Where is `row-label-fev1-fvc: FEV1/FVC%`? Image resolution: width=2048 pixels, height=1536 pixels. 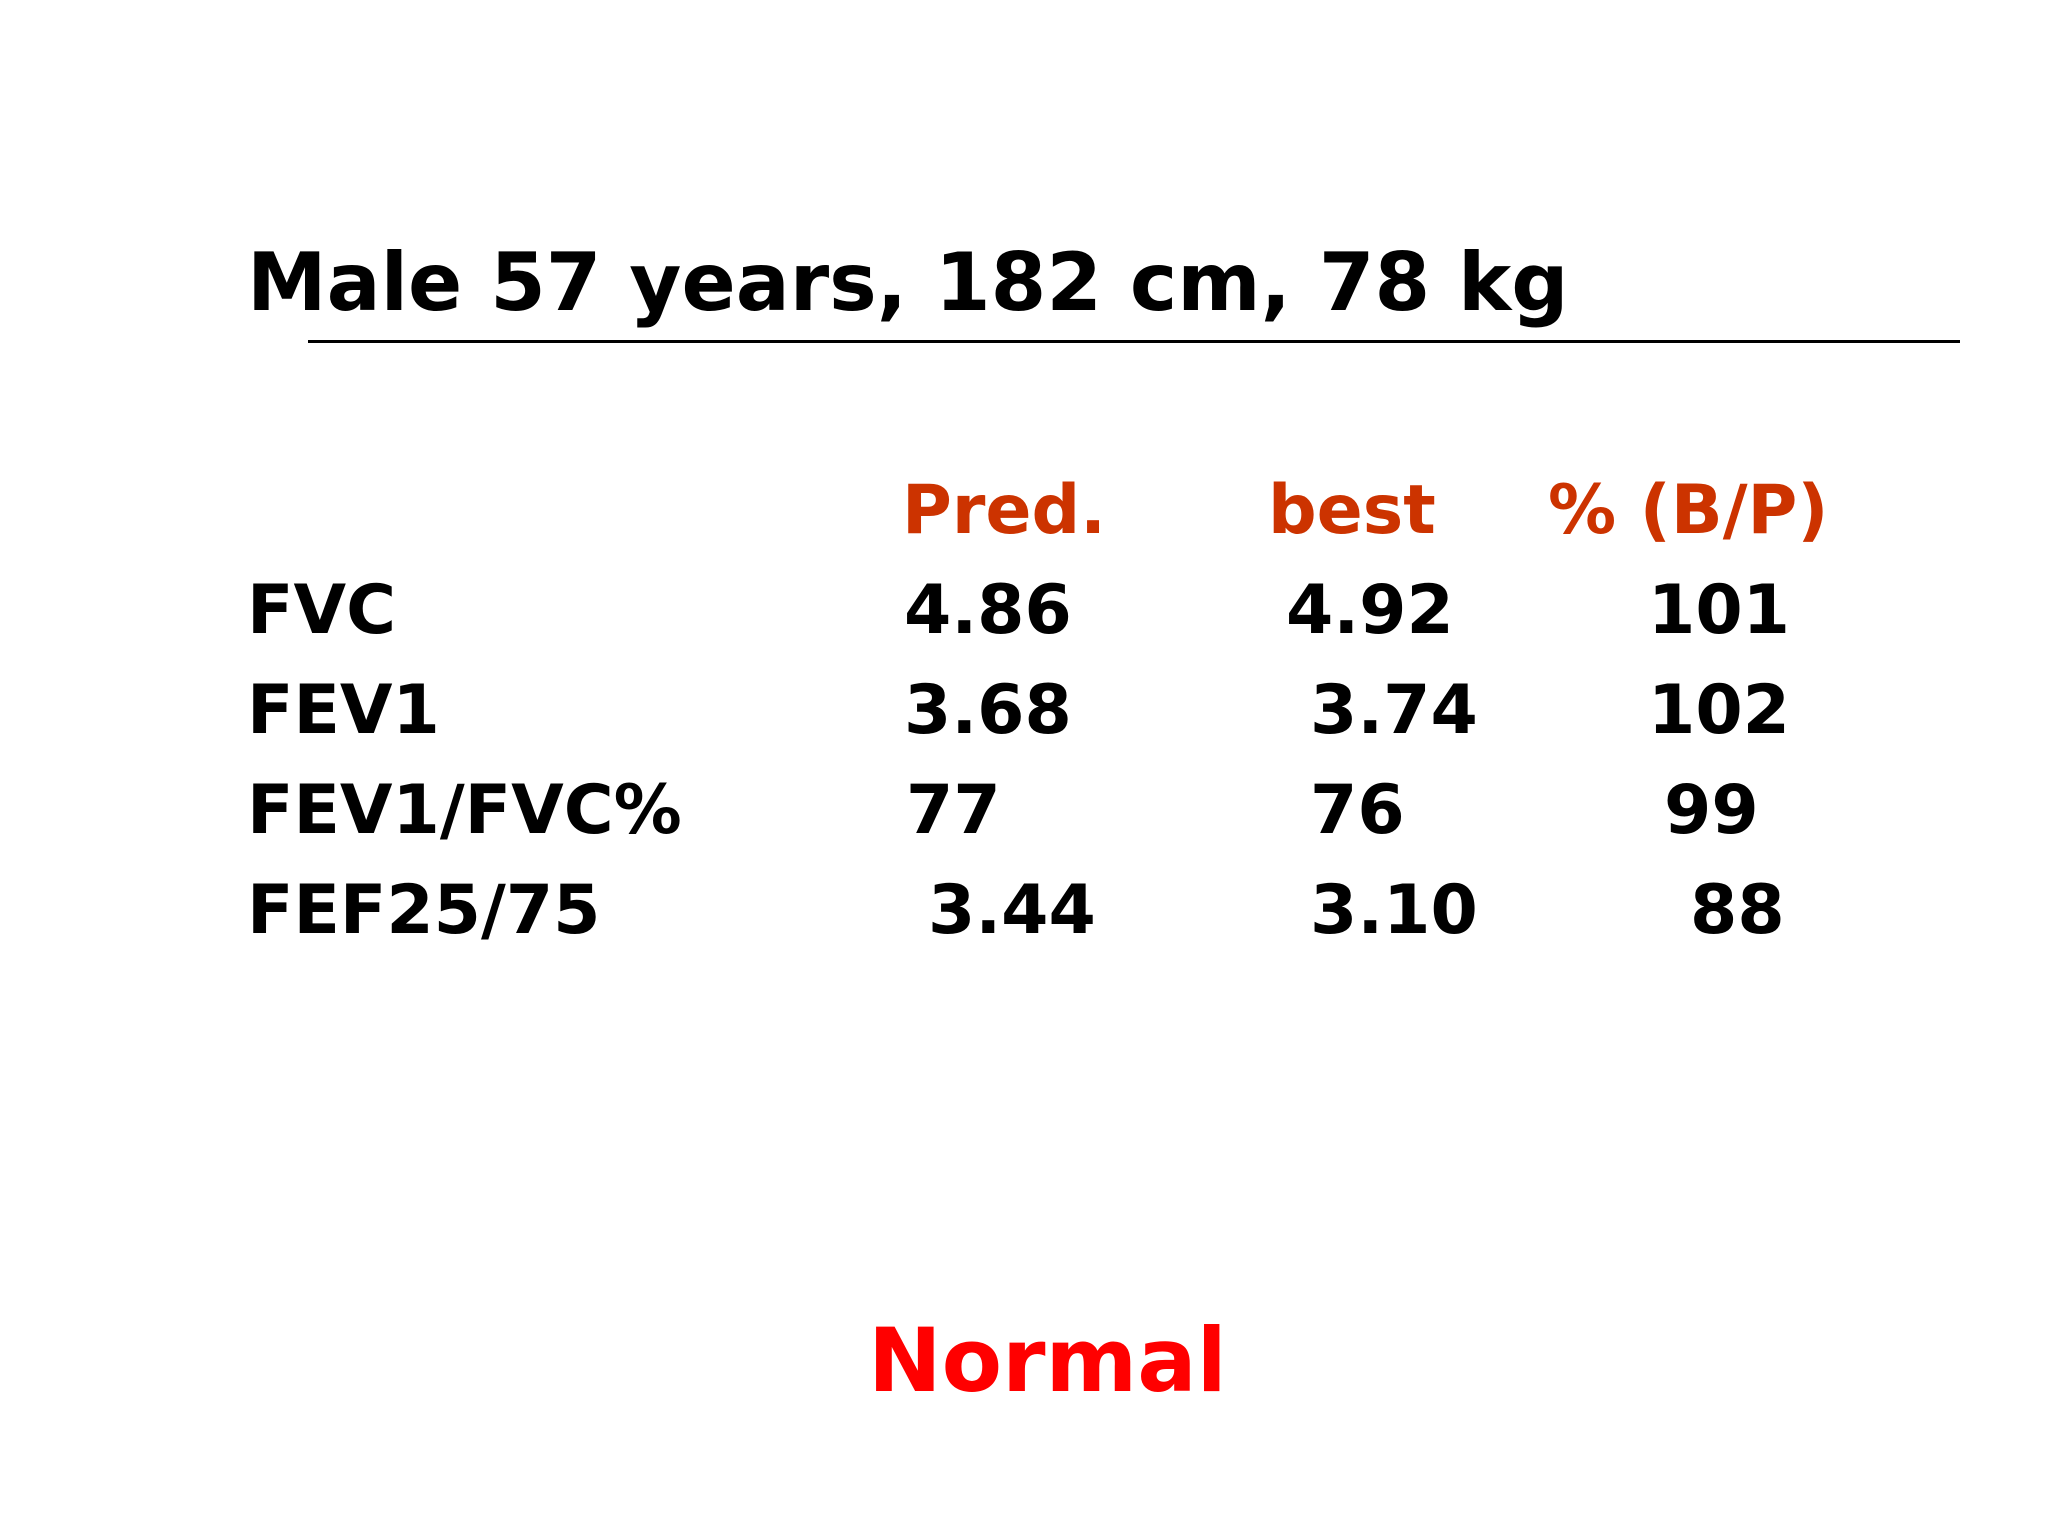 row-label-fev1-fvc: FEV1/FVC% is located at coordinates (464, 810).